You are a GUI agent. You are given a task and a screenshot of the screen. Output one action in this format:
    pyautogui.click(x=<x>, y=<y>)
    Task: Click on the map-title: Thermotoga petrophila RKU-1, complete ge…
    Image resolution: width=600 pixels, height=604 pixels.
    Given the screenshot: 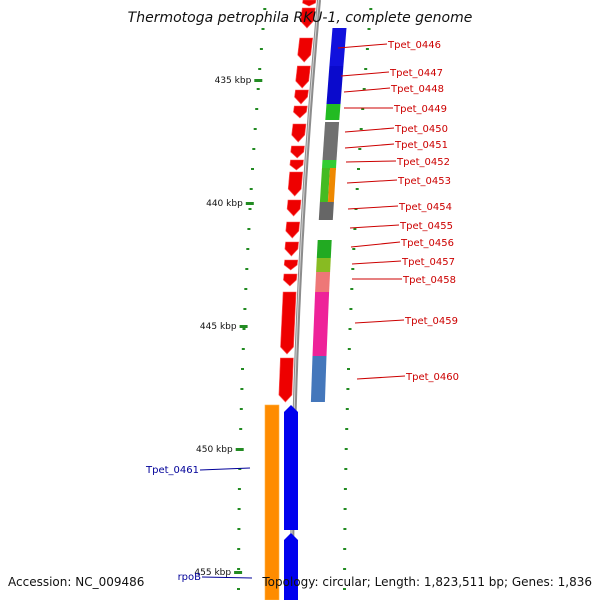 What is the action you would take?
    pyautogui.click(x=300, y=18)
    